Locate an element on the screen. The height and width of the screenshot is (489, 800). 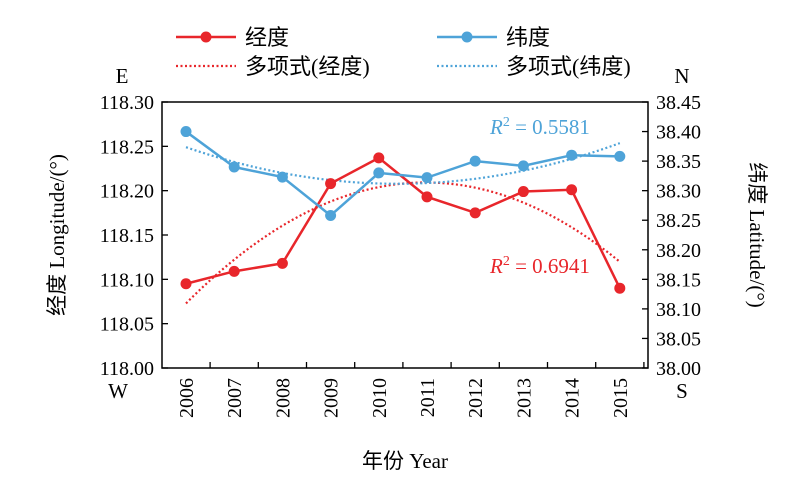
left-tick-label: 118.15 is located at coordinates (127, 236).